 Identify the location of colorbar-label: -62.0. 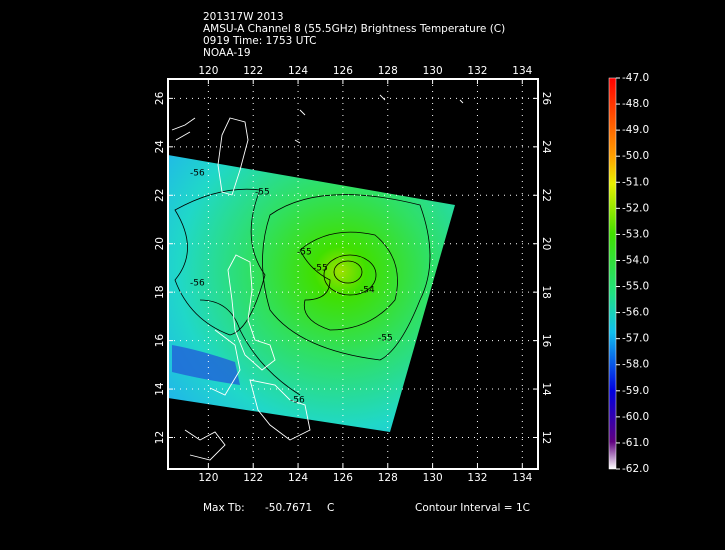
(635, 469).